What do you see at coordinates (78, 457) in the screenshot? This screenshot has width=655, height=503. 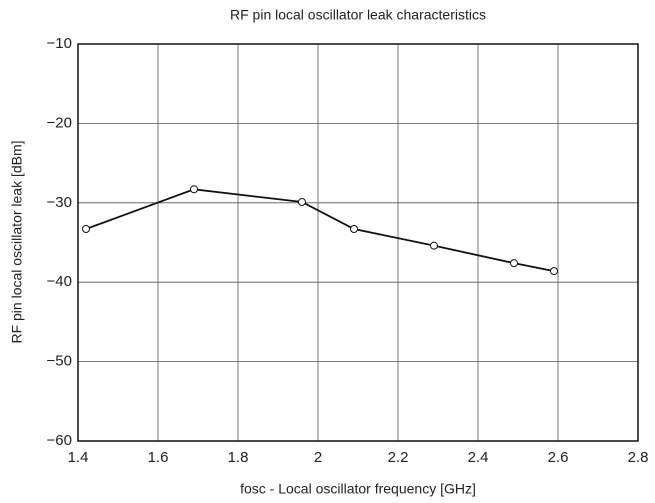 I see `x-tick-label: 1.4` at bounding box center [78, 457].